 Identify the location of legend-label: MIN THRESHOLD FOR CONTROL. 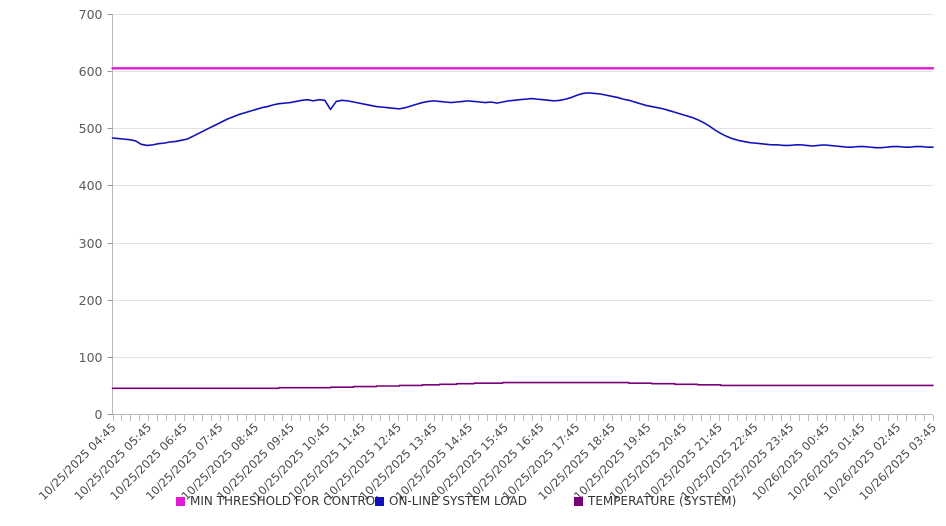
(286, 501).